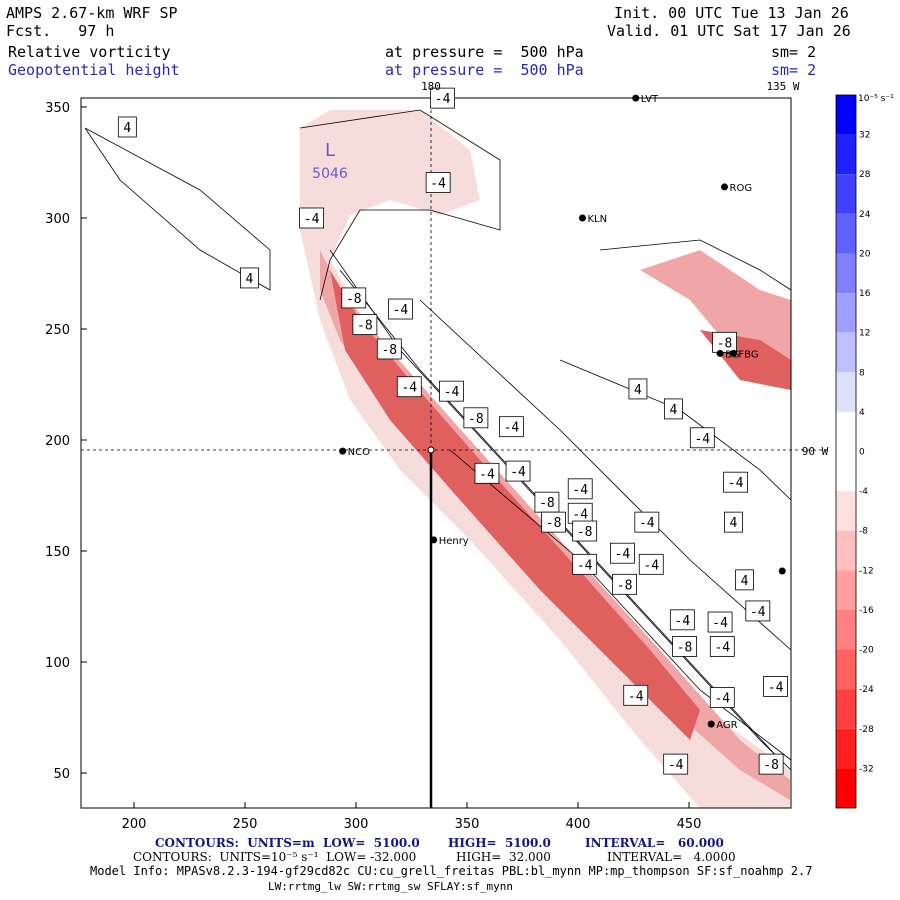  Describe the element at coordinates (866, 690) in the screenshot. I see `colorbar-level-label: -24` at that location.